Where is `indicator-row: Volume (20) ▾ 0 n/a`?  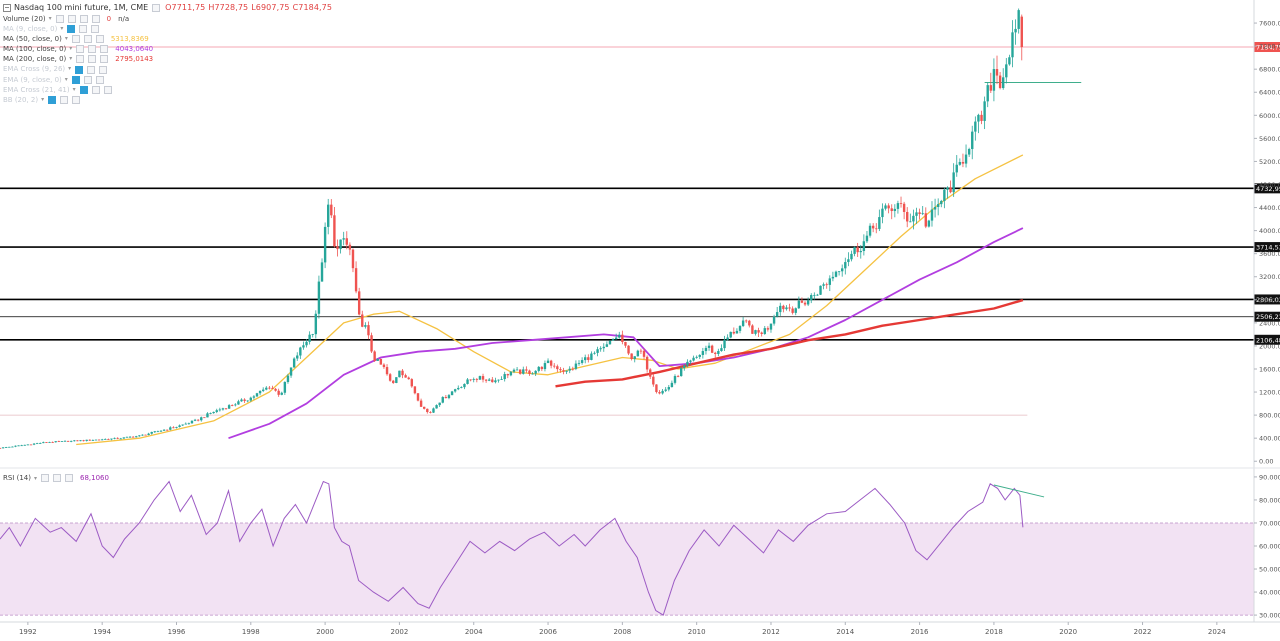 indicator-row: Volume (20) ▾ 0 n/a is located at coordinates (169, 19).